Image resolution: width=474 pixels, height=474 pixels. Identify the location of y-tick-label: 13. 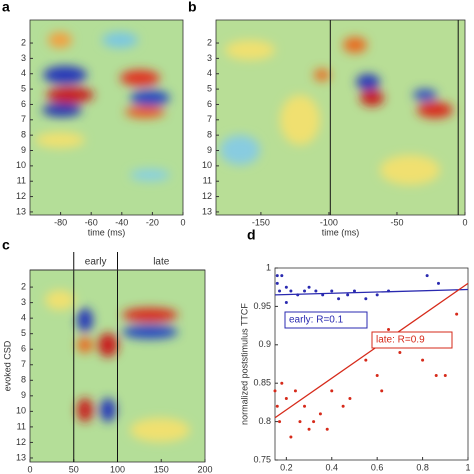
(21, 457).